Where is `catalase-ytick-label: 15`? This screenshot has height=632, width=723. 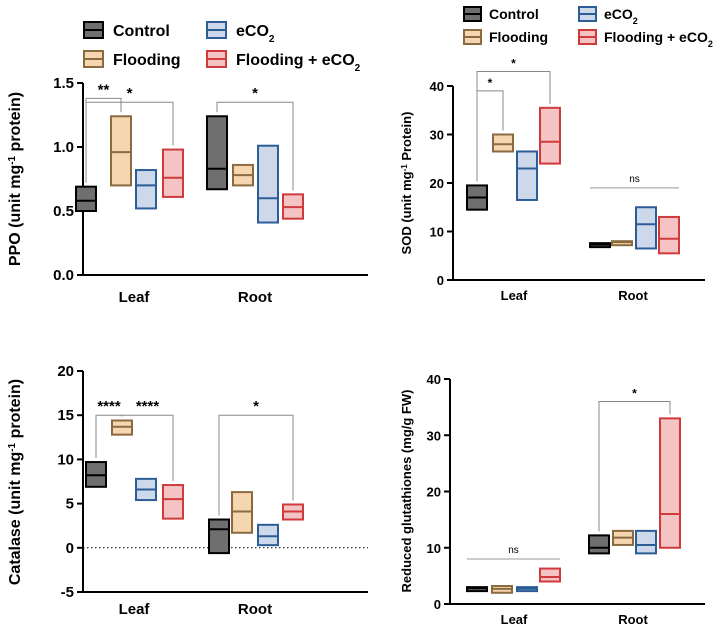
catalase-ytick-label: 15 is located at coordinates (65, 415).